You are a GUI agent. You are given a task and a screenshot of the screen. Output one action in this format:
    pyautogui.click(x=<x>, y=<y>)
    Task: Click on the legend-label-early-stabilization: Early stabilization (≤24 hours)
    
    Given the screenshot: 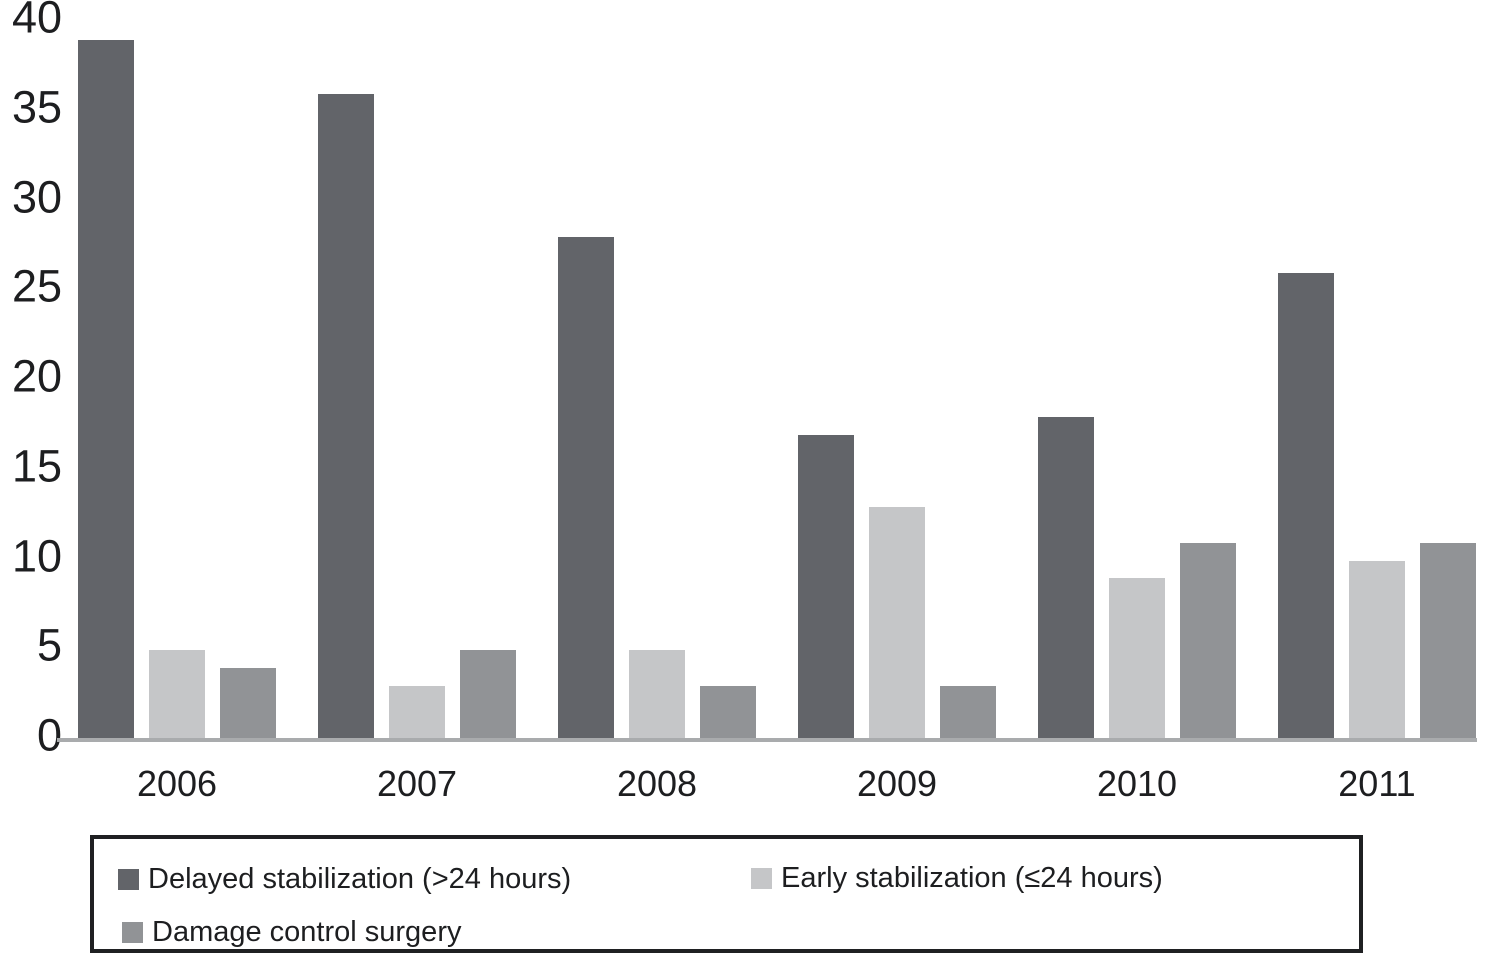 What is the action you would take?
    pyautogui.click(x=972, y=878)
    